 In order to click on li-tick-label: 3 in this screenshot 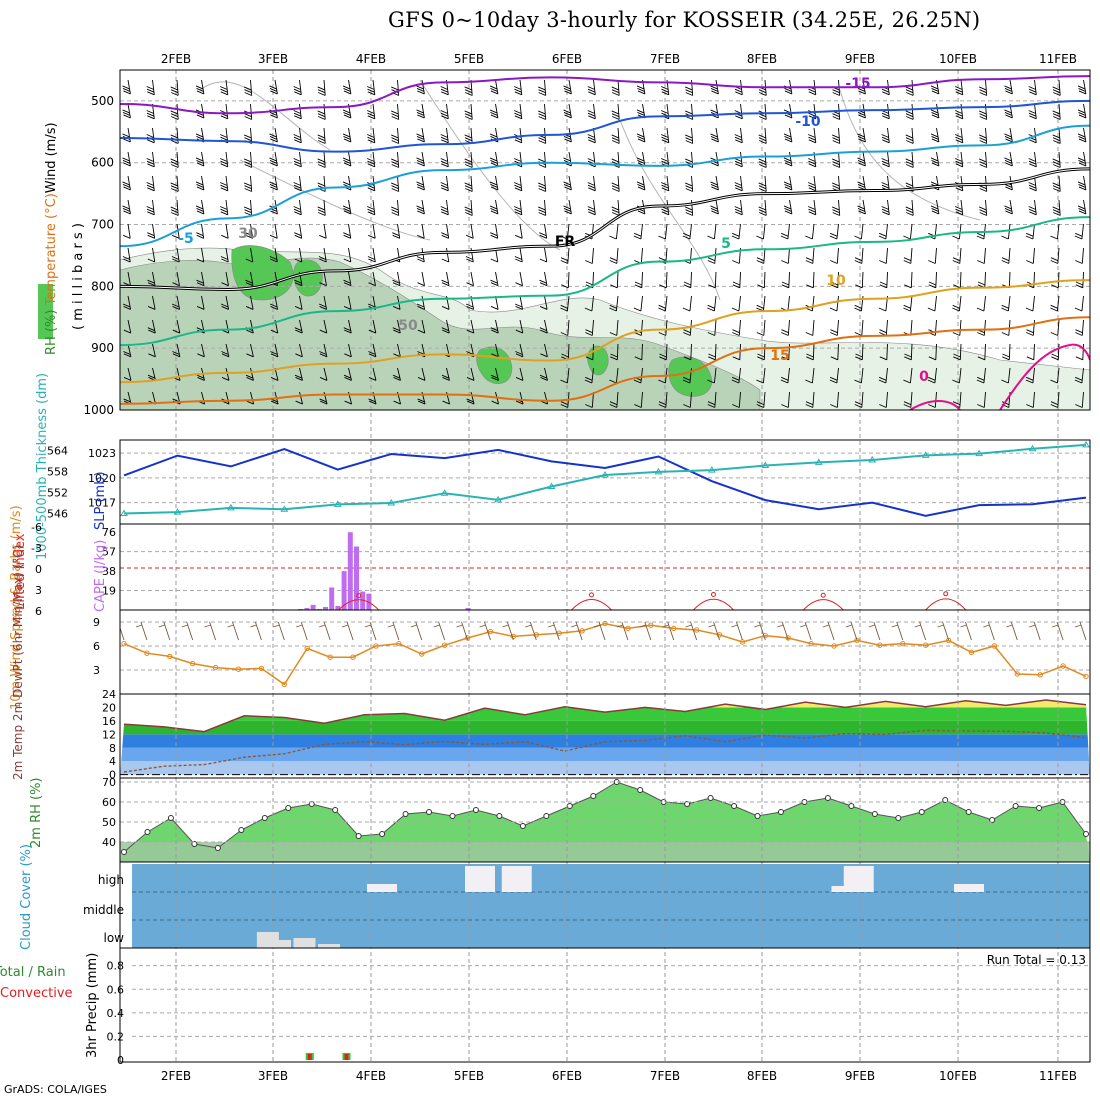, I will do `click(38, 590)`.